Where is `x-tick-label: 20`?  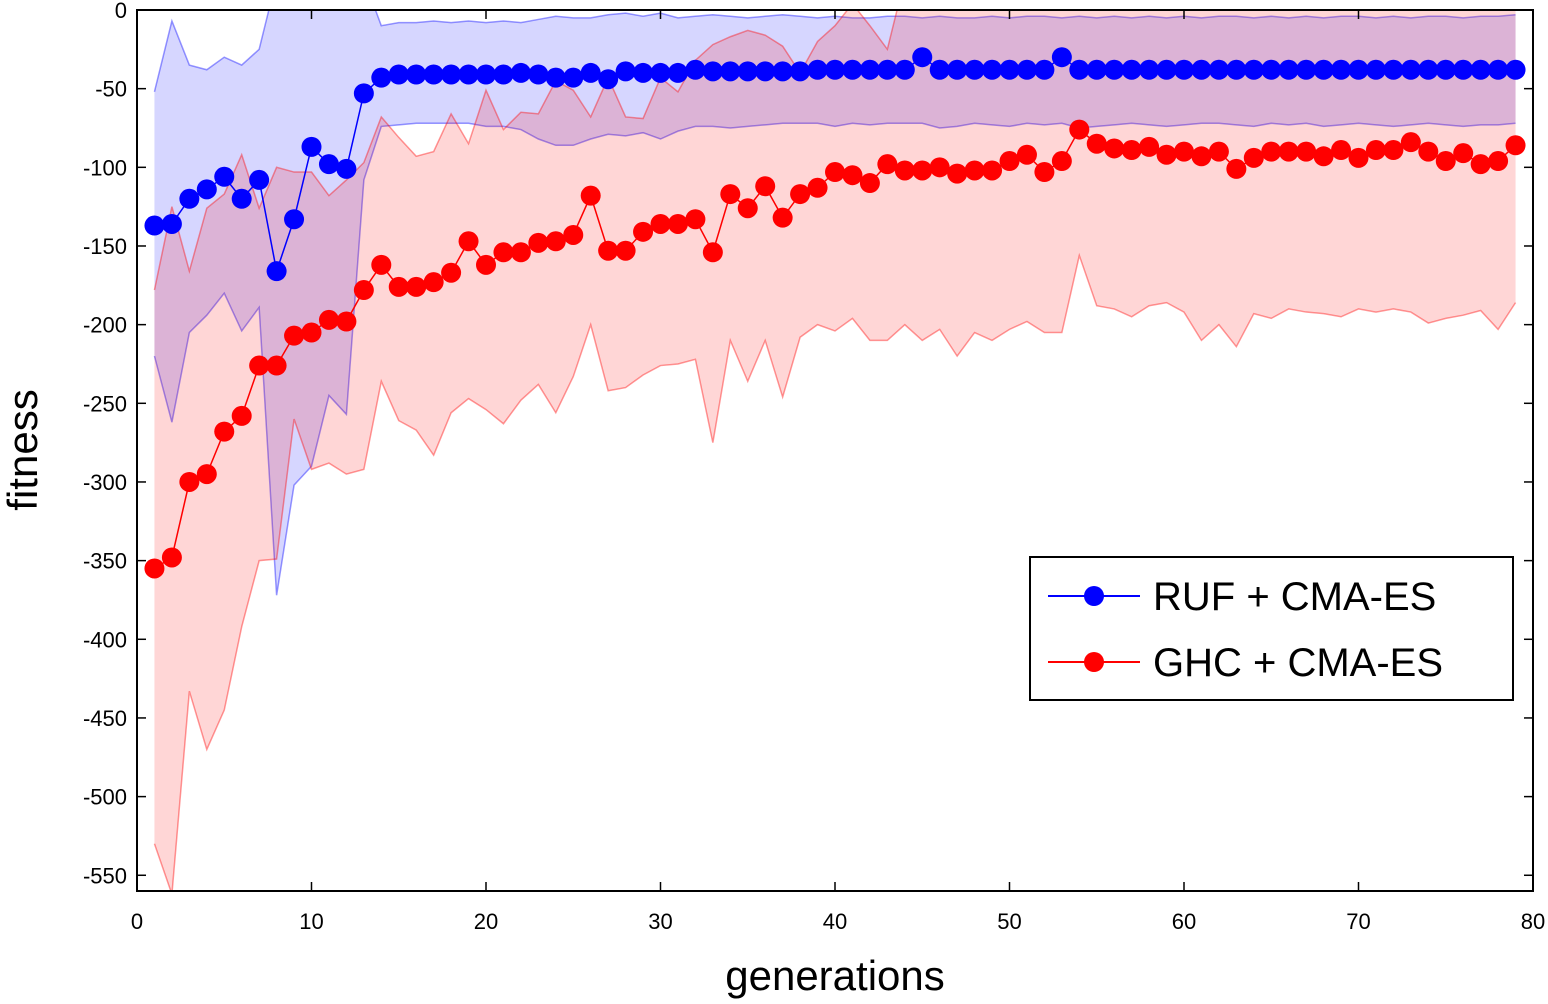 x-tick-label: 20 is located at coordinates (486, 921).